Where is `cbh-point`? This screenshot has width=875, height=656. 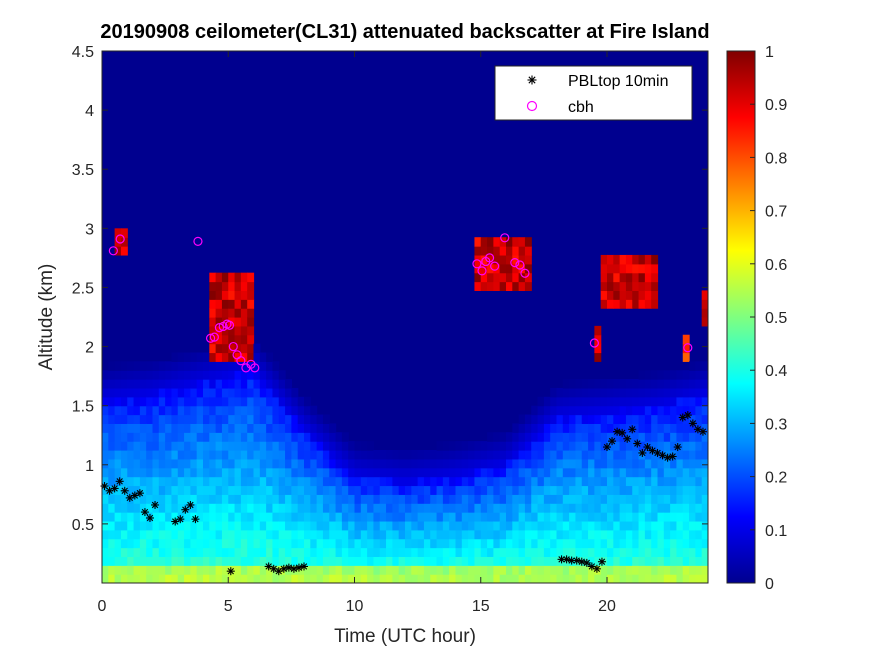 cbh-point is located at coordinates (505, 238).